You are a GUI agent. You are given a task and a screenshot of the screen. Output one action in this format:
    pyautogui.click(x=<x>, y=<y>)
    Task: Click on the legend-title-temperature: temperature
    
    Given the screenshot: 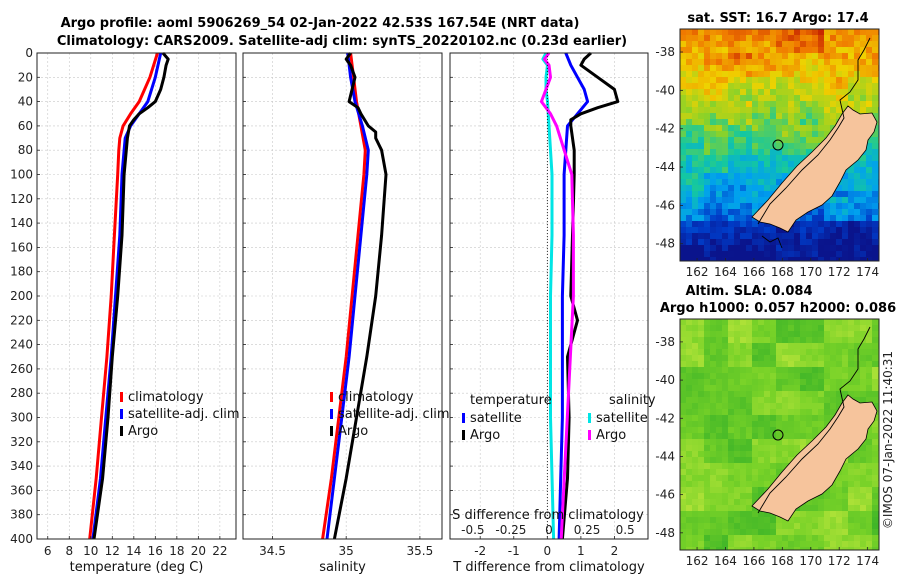 What is the action you would take?
    pyautogui.click(x=511, y=400)
    